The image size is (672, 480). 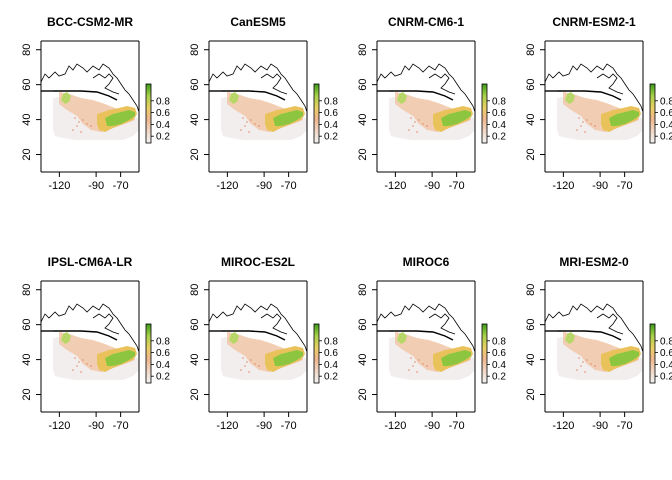 I want to click on map-panel: MRI-ESM2-0 -120 -90 -70 20 40 60 80 0.20.40.60.8, so click(x=598, y=343).